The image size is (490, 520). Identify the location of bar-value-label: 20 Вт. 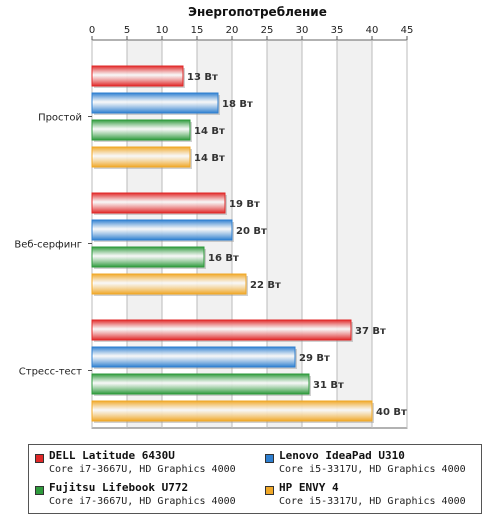
(251, 231).